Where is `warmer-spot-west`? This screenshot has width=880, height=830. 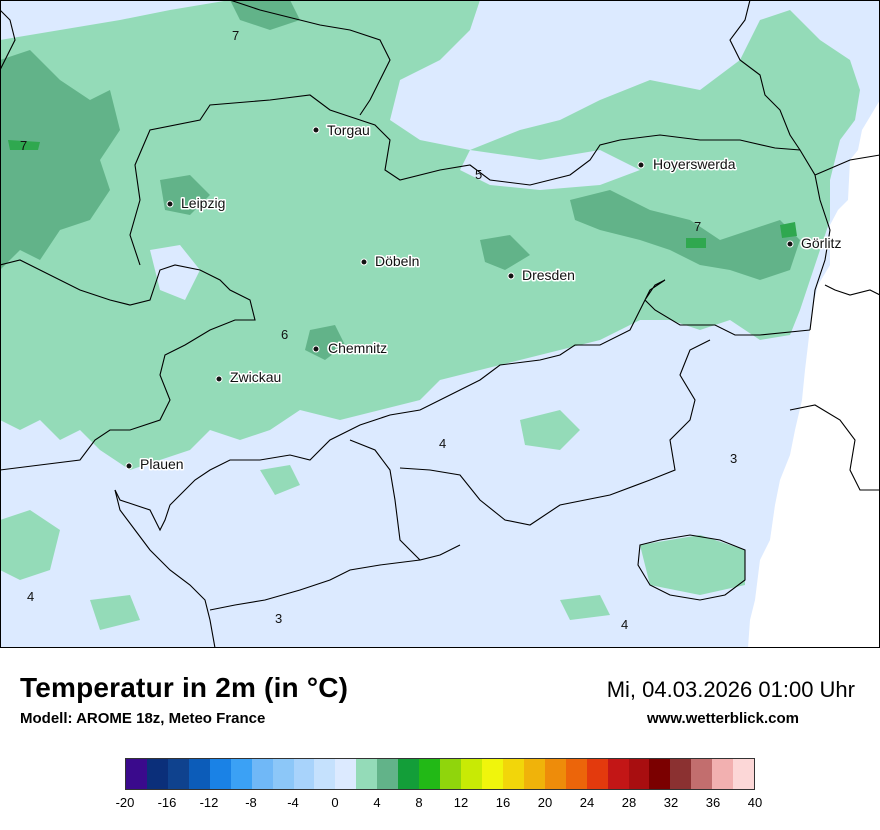
warmer-spot-west is located at coordinates (24, 145).